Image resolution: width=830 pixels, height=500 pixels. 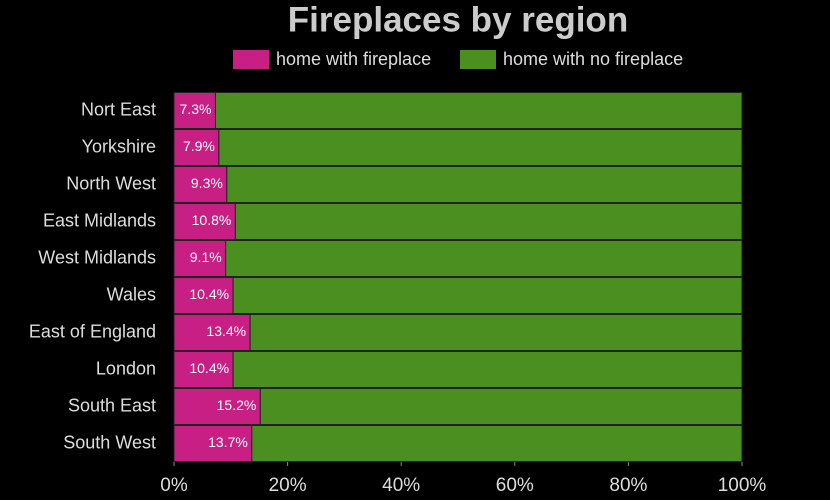 What do you see at coordinates (109, 442) in the screenshot?
I see `y-tick-label: South West` at bounding box center [109, 442].